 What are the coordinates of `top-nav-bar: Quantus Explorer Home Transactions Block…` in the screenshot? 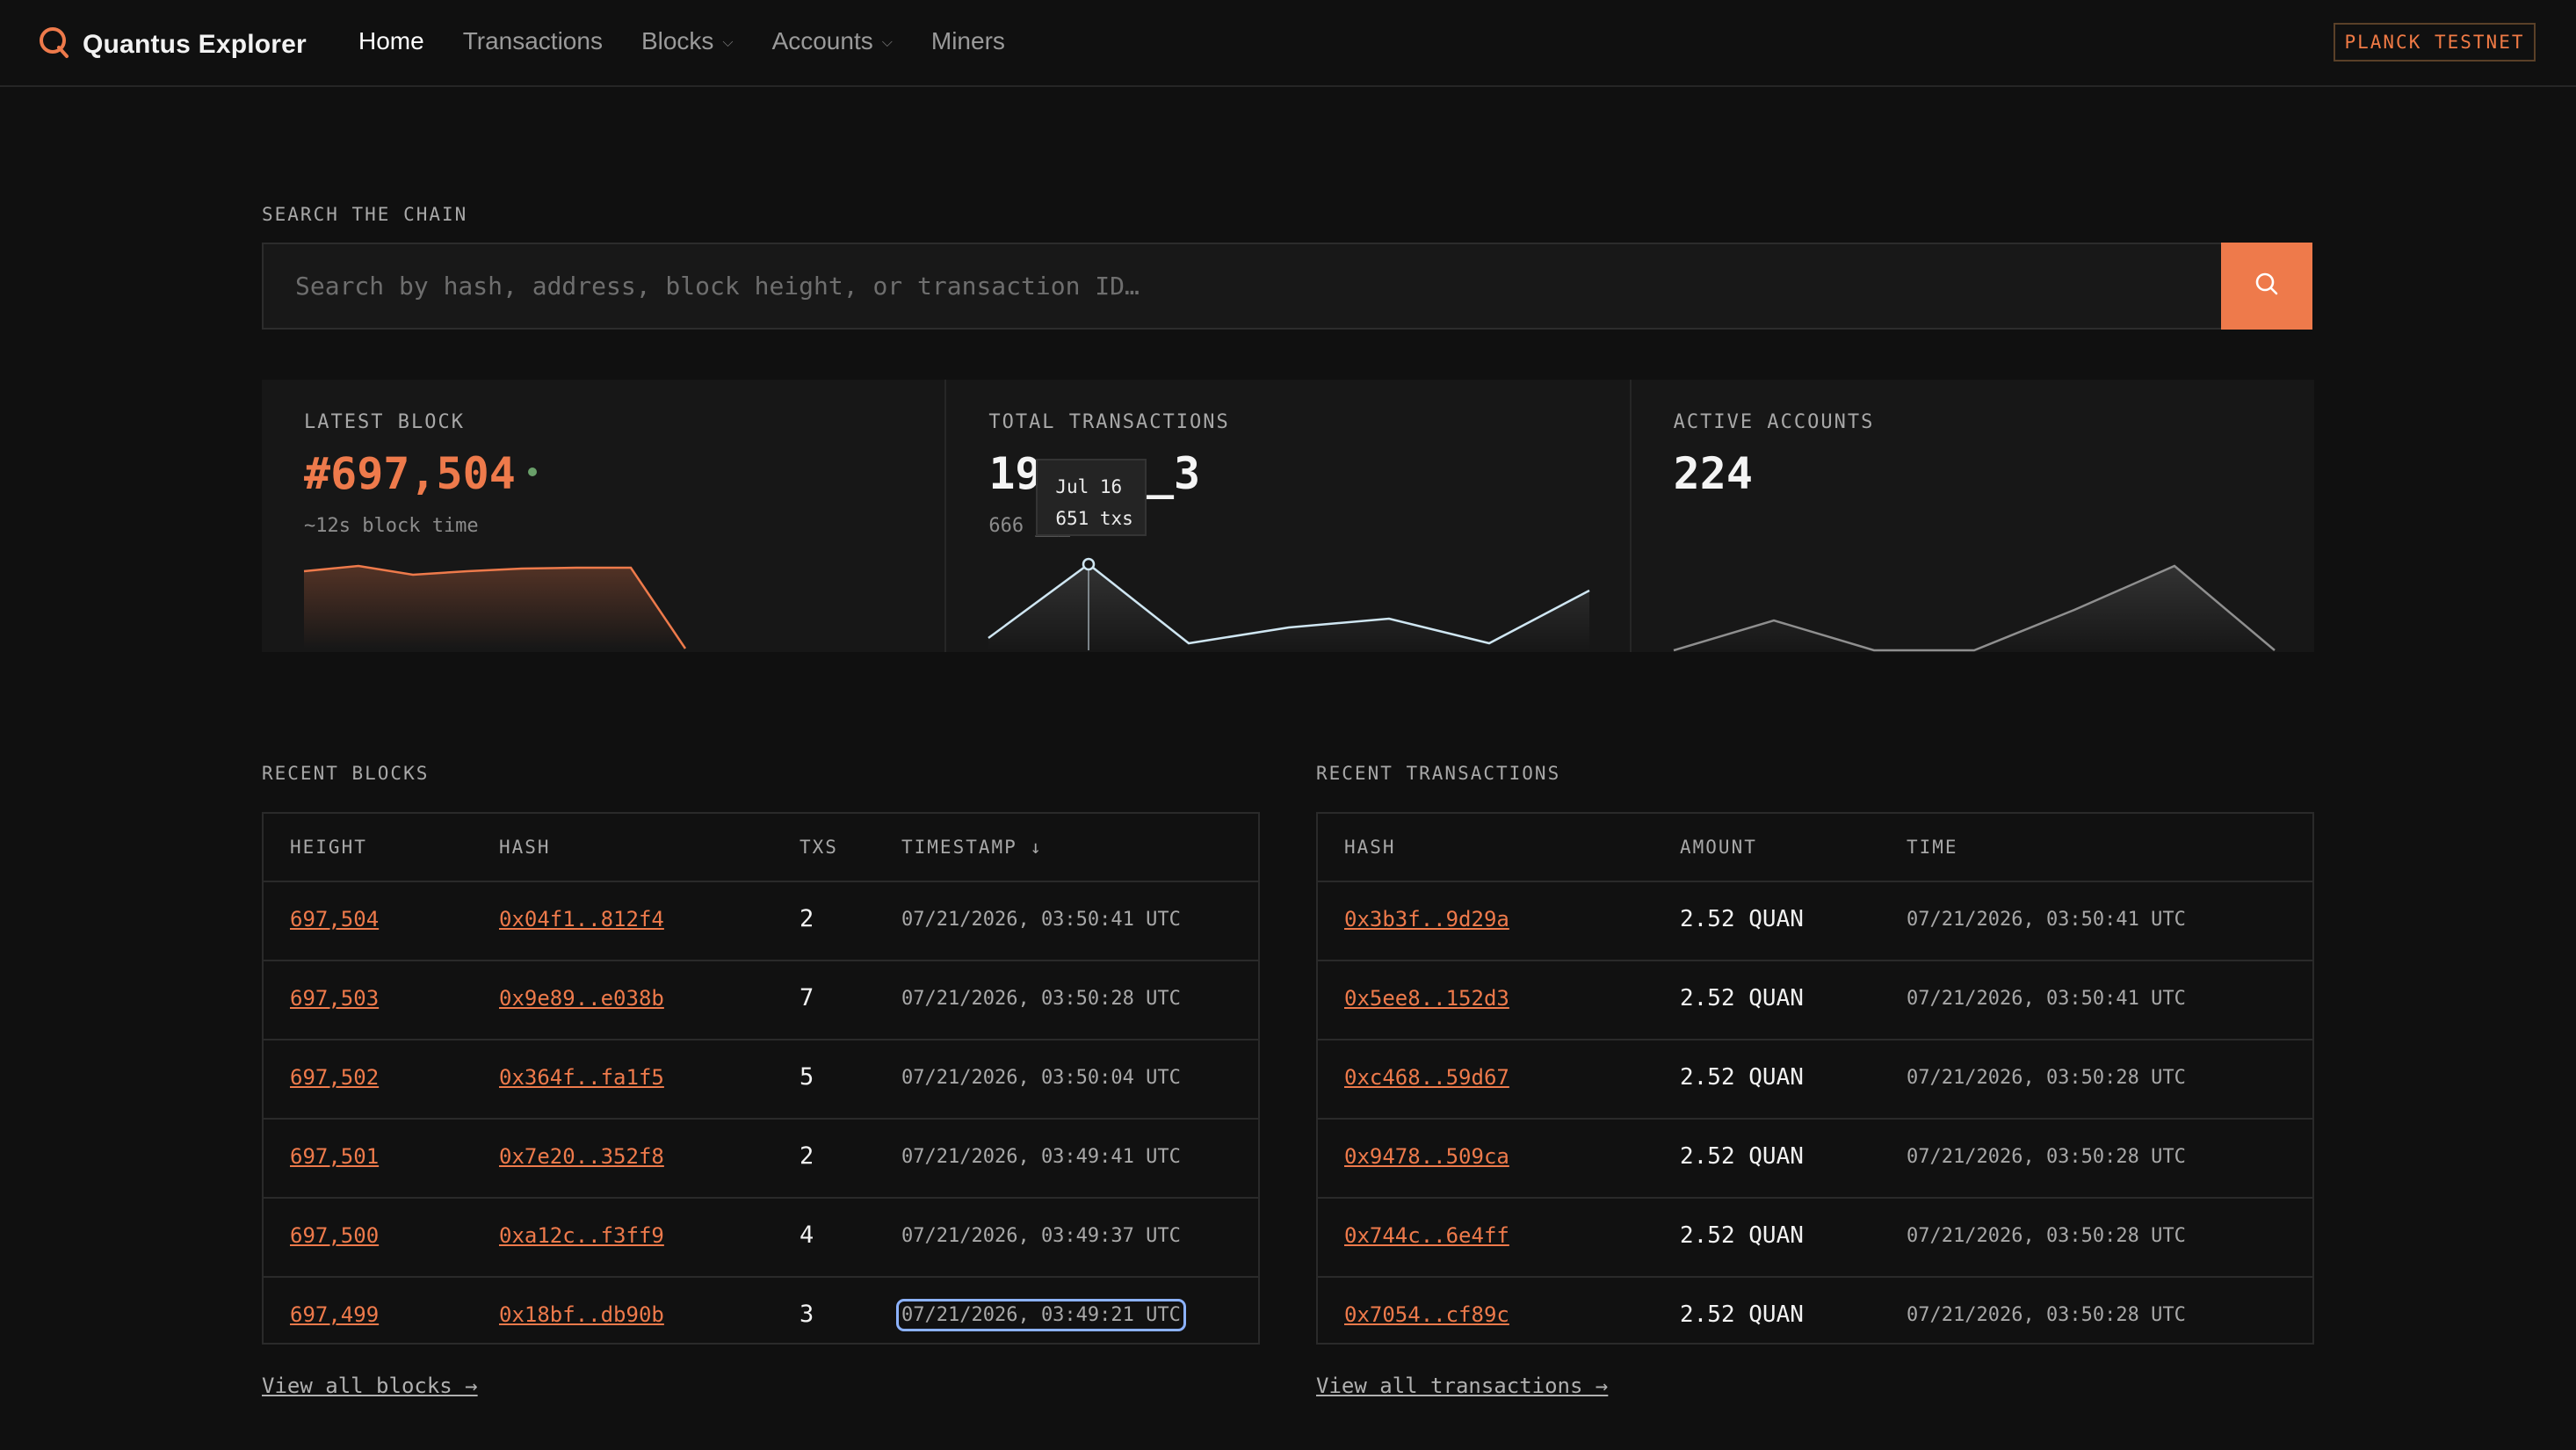 It's located at (1288, 43).